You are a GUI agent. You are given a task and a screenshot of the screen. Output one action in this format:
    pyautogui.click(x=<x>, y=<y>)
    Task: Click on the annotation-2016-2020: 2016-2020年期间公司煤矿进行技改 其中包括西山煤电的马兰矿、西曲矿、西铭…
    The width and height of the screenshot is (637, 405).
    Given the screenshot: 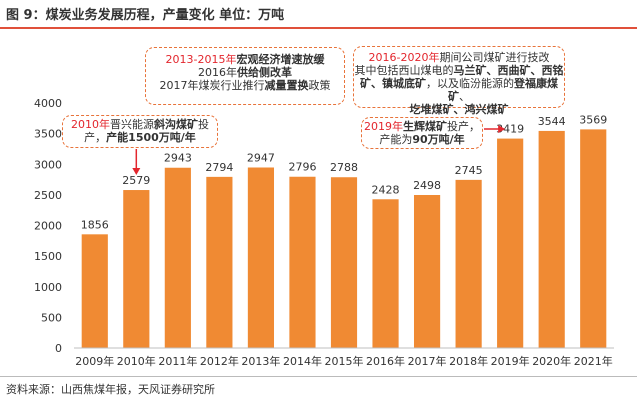 What is the action you would take?
    pyautogui.click(x=459, y=81)
    